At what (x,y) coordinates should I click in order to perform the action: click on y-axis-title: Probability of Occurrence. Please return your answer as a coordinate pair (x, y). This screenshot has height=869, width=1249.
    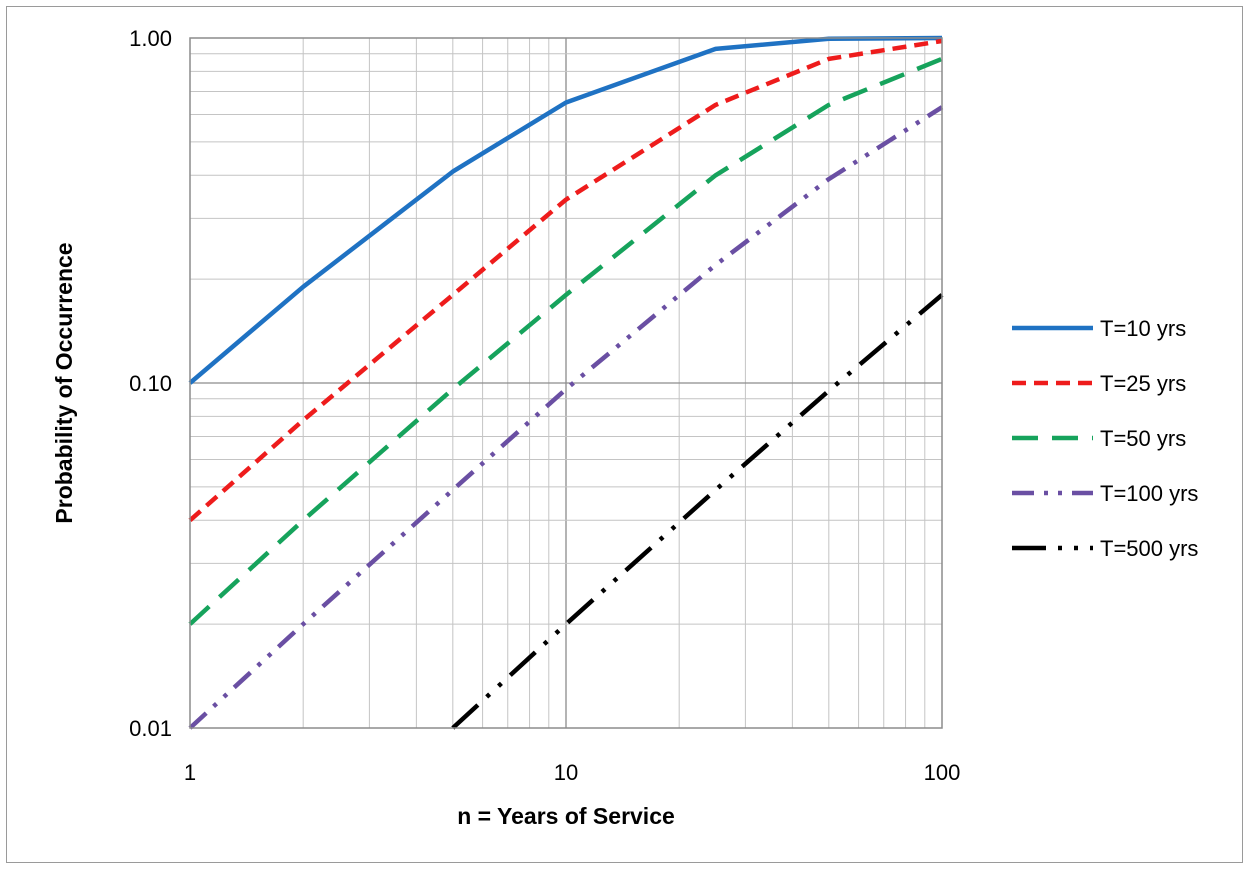
    Looking at the image, I should click on (64, 382).